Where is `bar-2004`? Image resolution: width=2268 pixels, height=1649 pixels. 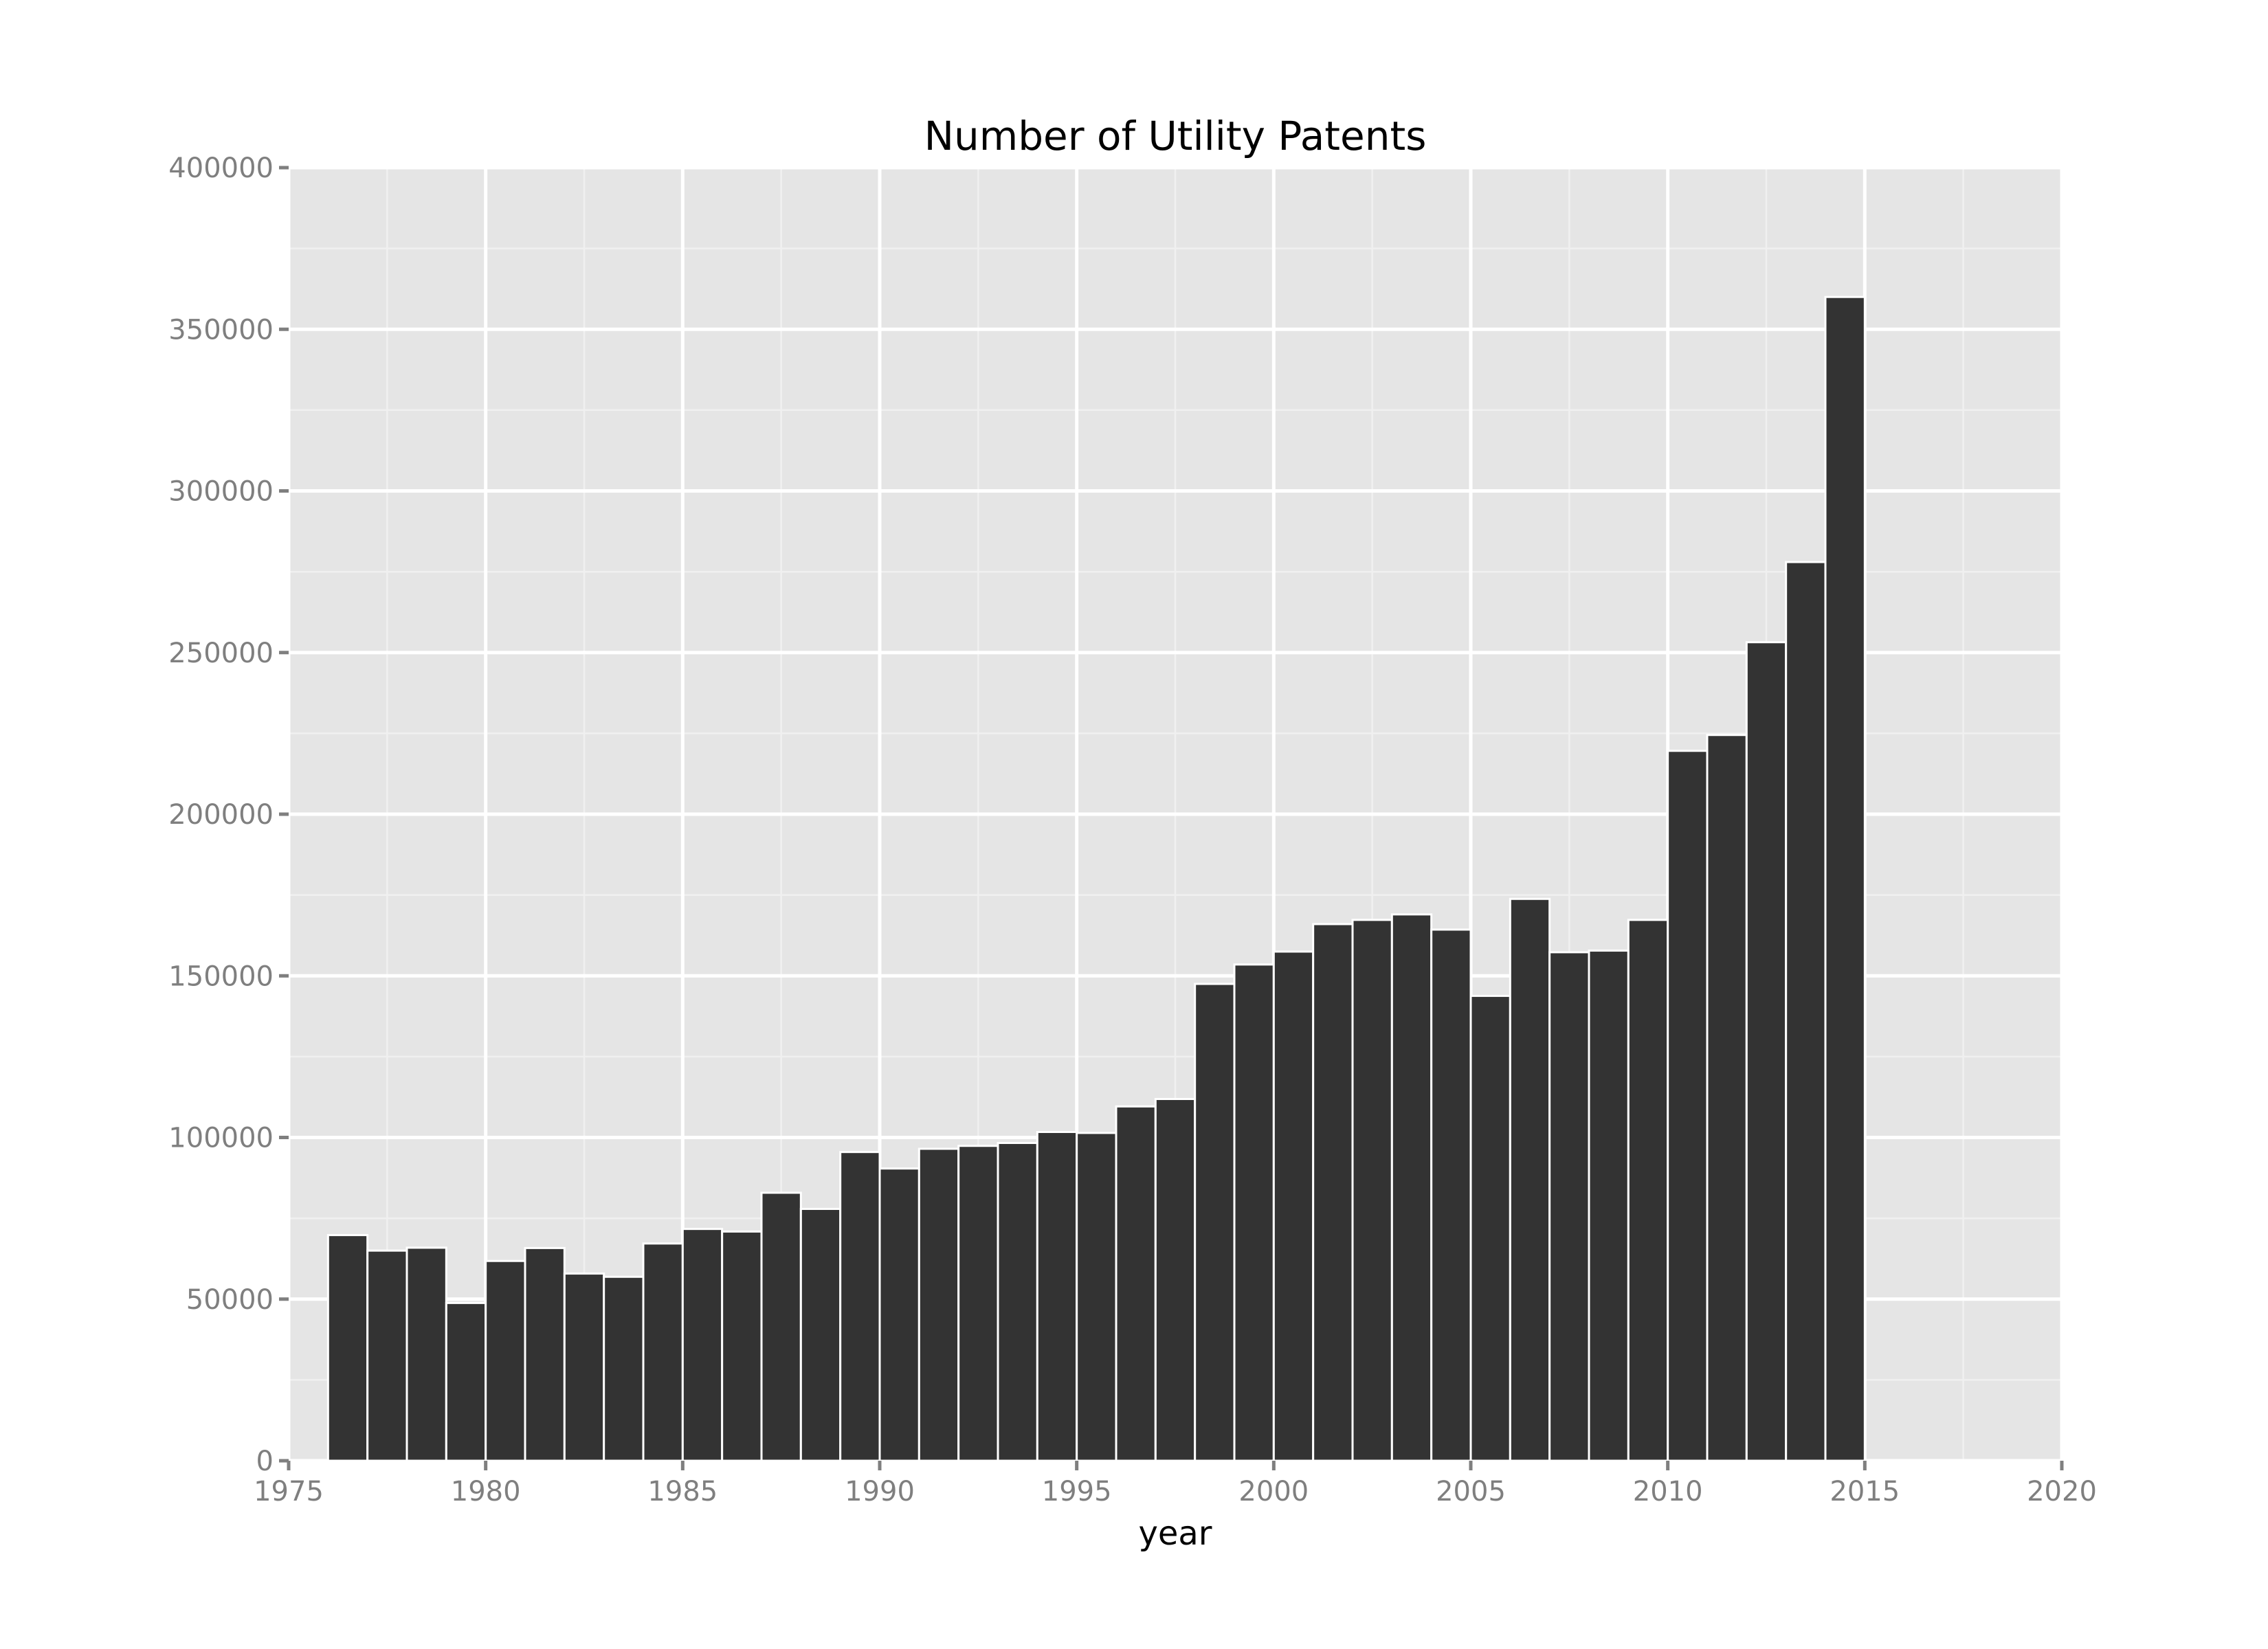
bar-2004 is located at coordinates (1451, 1195).